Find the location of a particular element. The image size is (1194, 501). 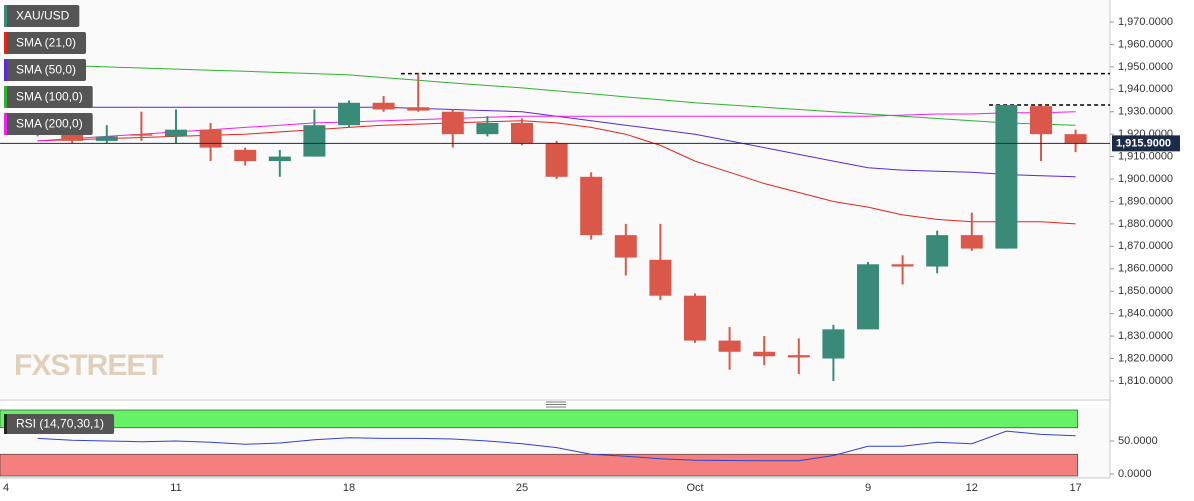

sma-line is located at coordinates (556, 95).